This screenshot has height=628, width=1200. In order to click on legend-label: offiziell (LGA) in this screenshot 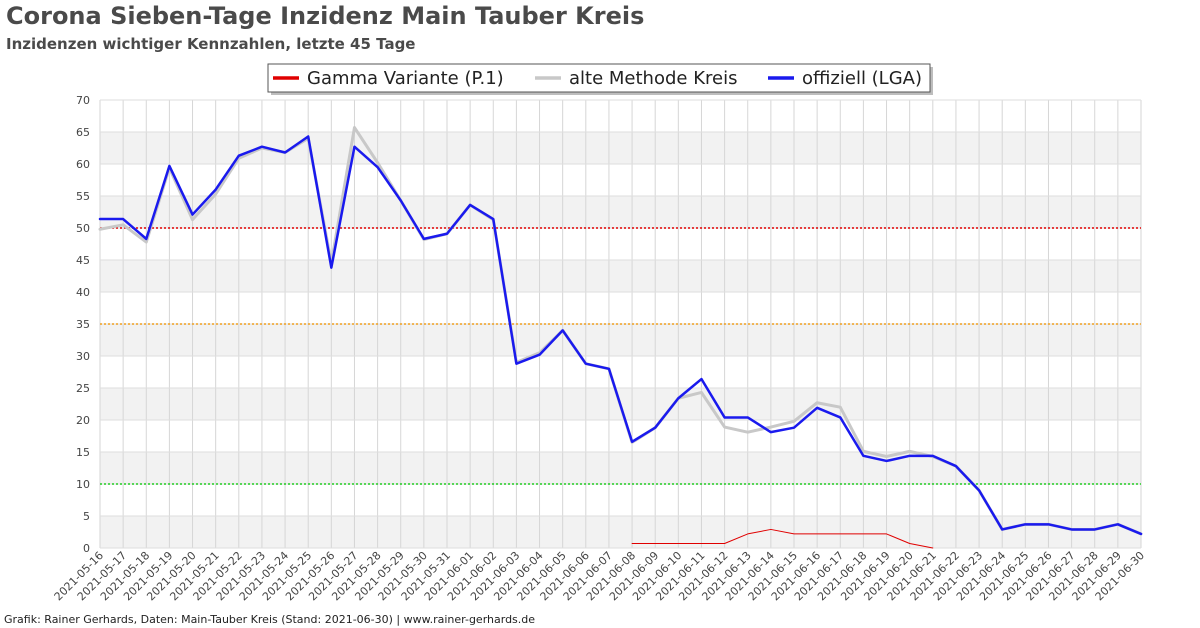, I will do `click(862, 78)`.